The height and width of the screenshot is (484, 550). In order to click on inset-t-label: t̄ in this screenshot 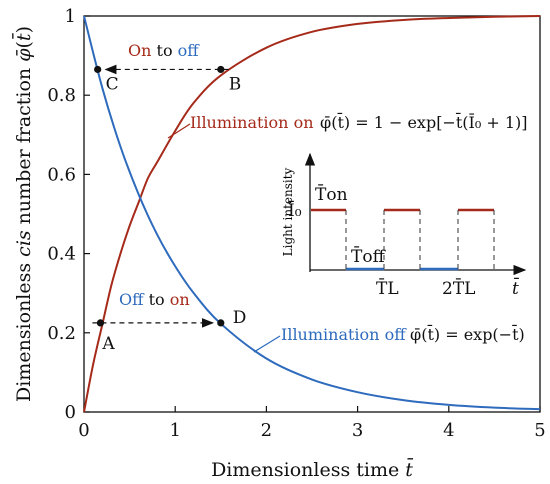, I will do `click(515, 287)`.